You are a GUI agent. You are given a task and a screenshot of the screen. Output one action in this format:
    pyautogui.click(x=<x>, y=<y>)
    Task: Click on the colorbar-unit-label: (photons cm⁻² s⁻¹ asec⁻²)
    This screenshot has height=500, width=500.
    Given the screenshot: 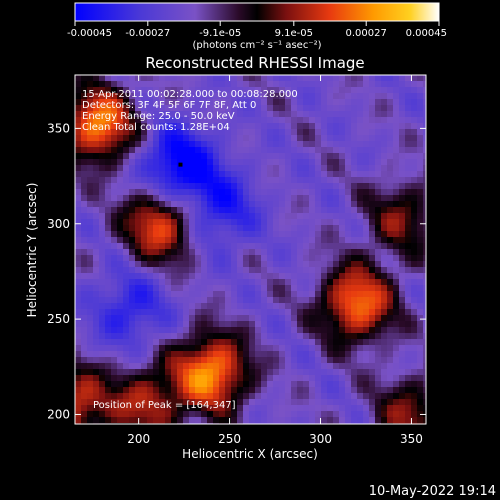 What is the action you would take?
    pyautogui.click(x=256, y=45)
    